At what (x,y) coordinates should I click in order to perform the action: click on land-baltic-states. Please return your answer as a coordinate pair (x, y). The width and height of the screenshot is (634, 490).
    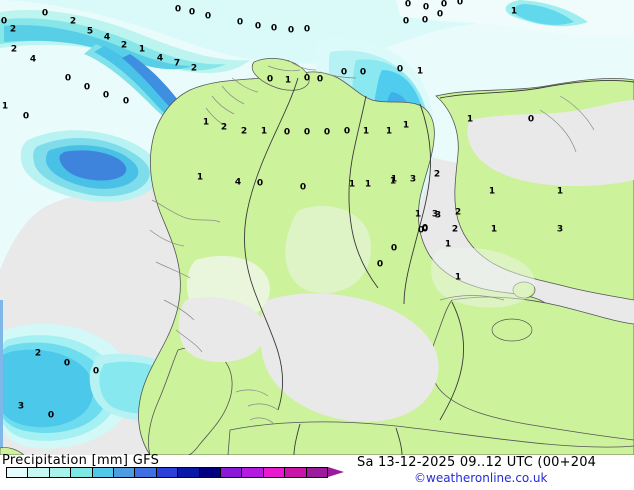
    Looking at the image, I should click on (532, 368).